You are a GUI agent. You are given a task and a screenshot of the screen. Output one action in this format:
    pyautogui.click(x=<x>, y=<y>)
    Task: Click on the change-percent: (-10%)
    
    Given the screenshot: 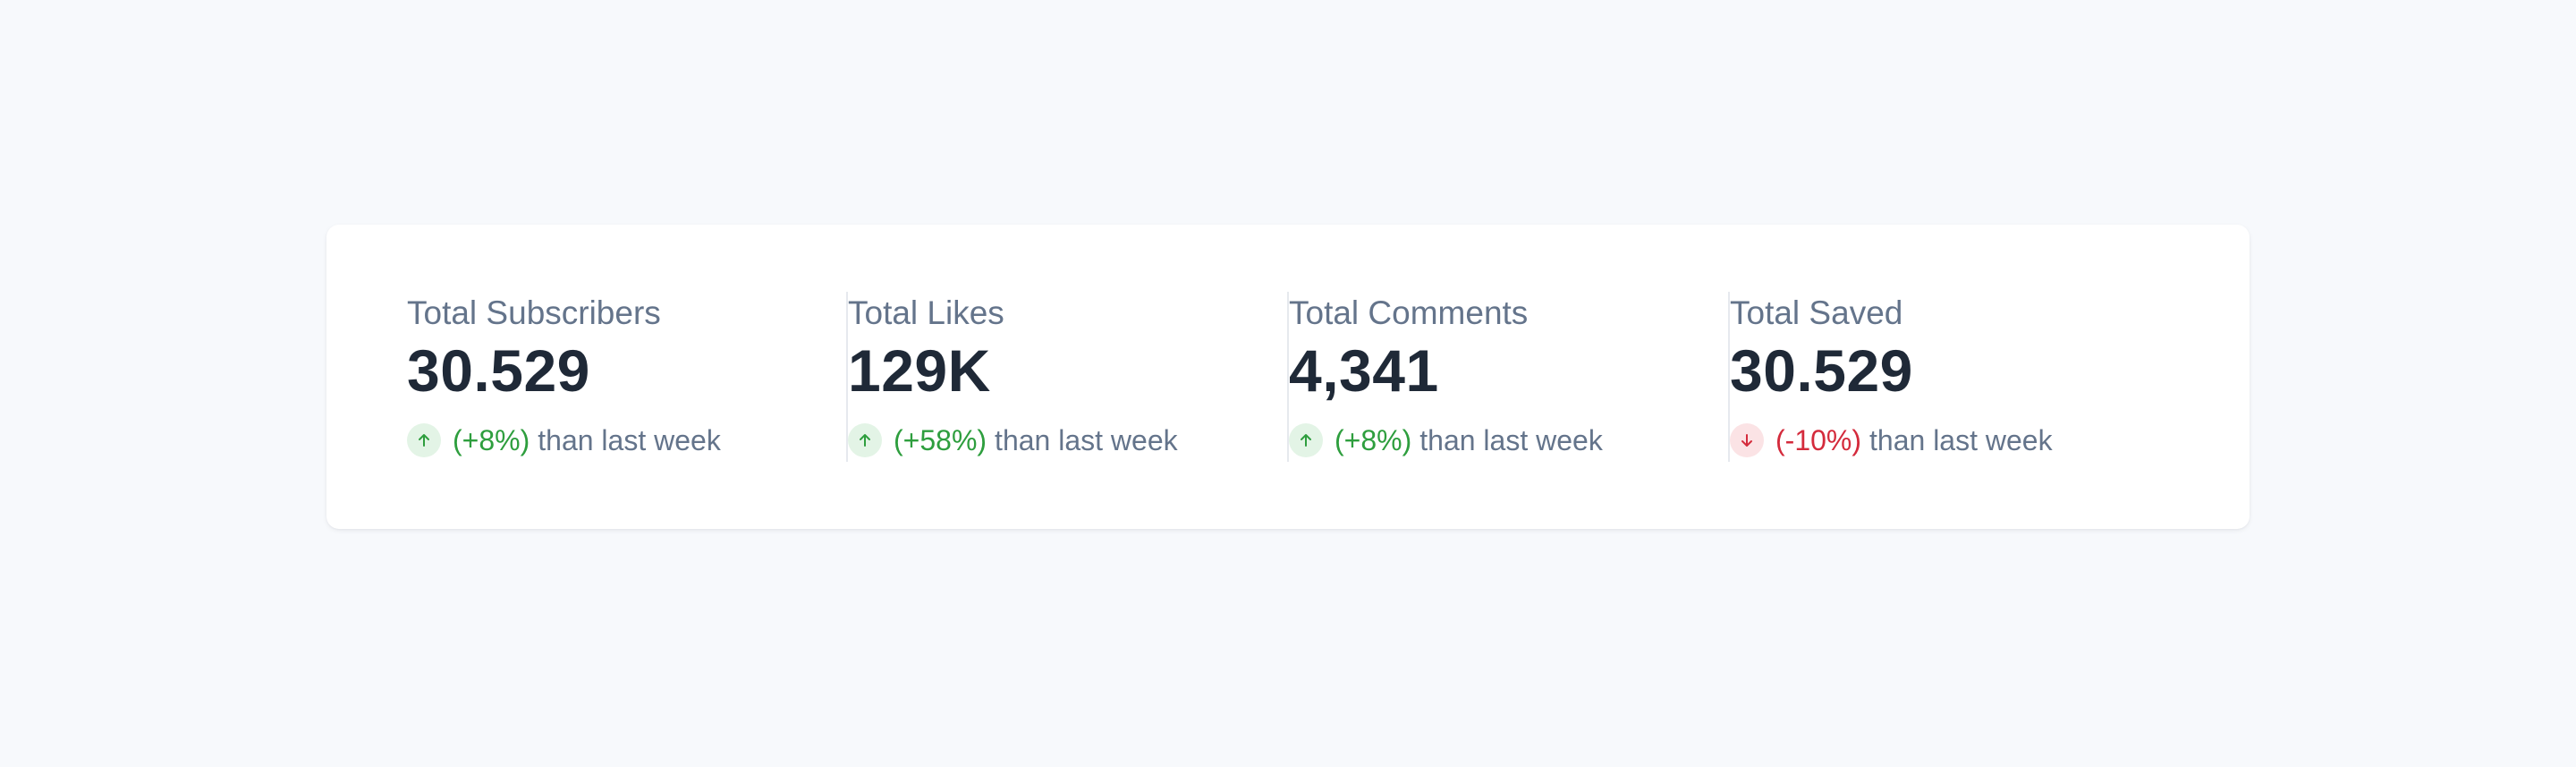 What is the action you would take?
    pyautogui.click(x=1818, y=440)
    